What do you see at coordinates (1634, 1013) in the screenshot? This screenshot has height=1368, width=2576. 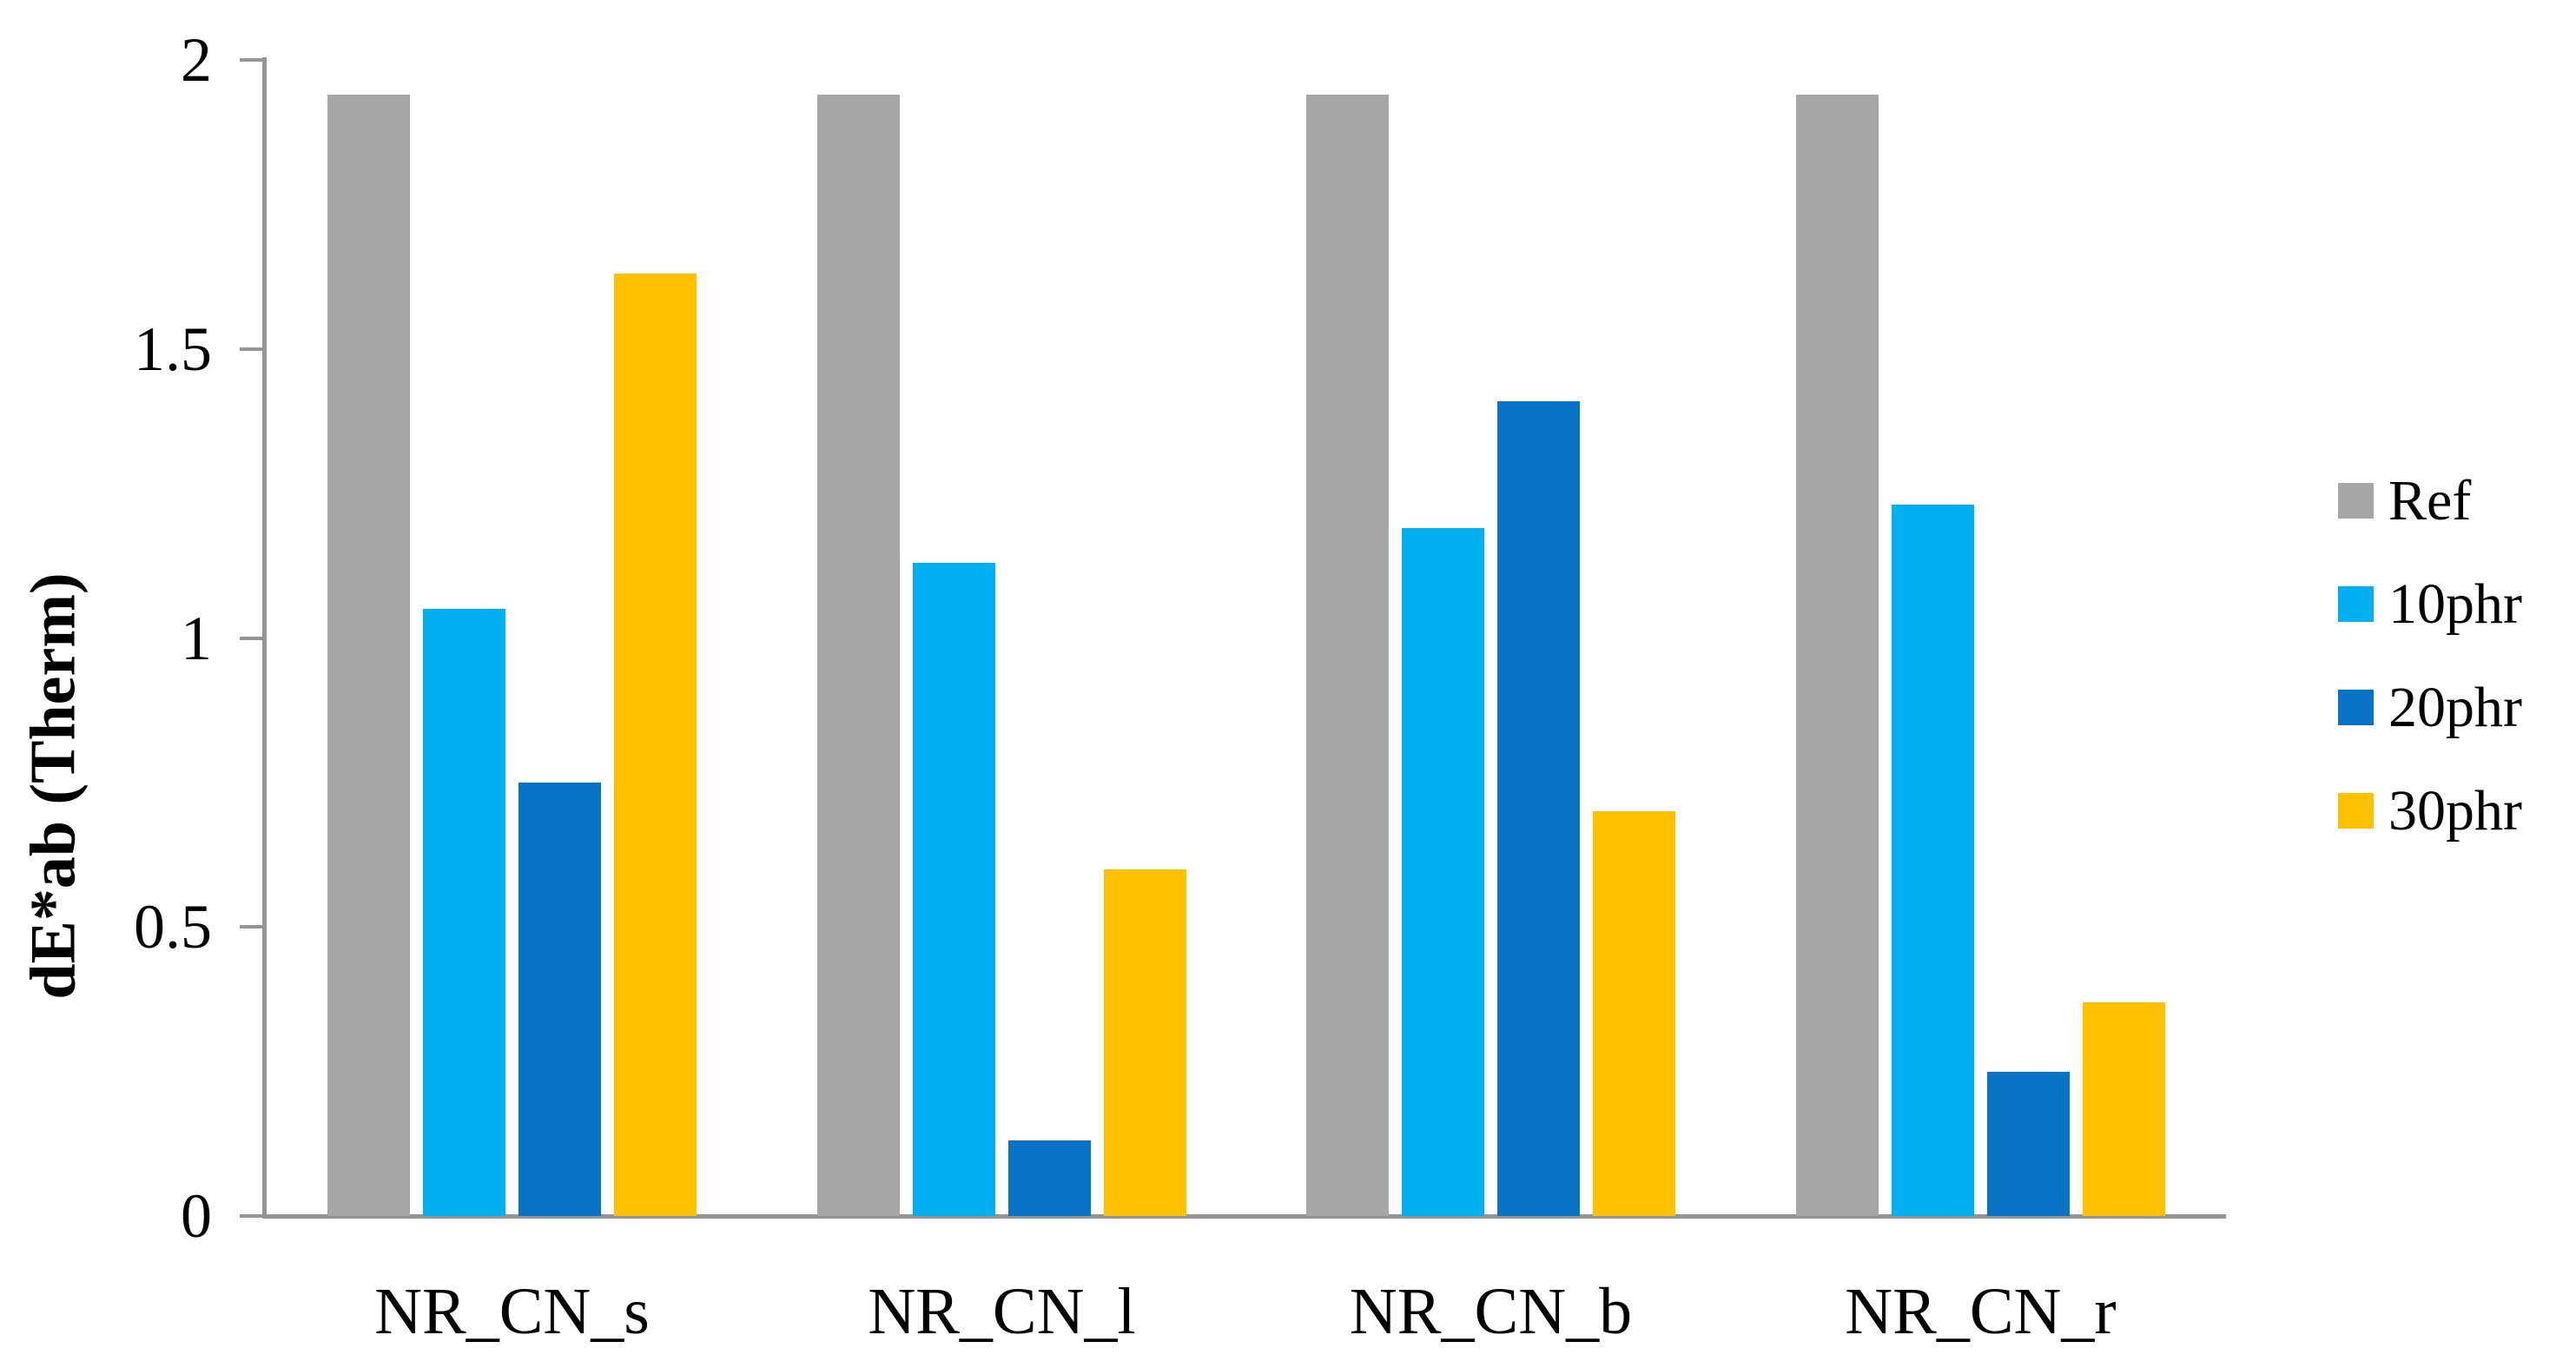 I see `bar-NR_CN_b-30phr` at bounding box center [1634, 1013].